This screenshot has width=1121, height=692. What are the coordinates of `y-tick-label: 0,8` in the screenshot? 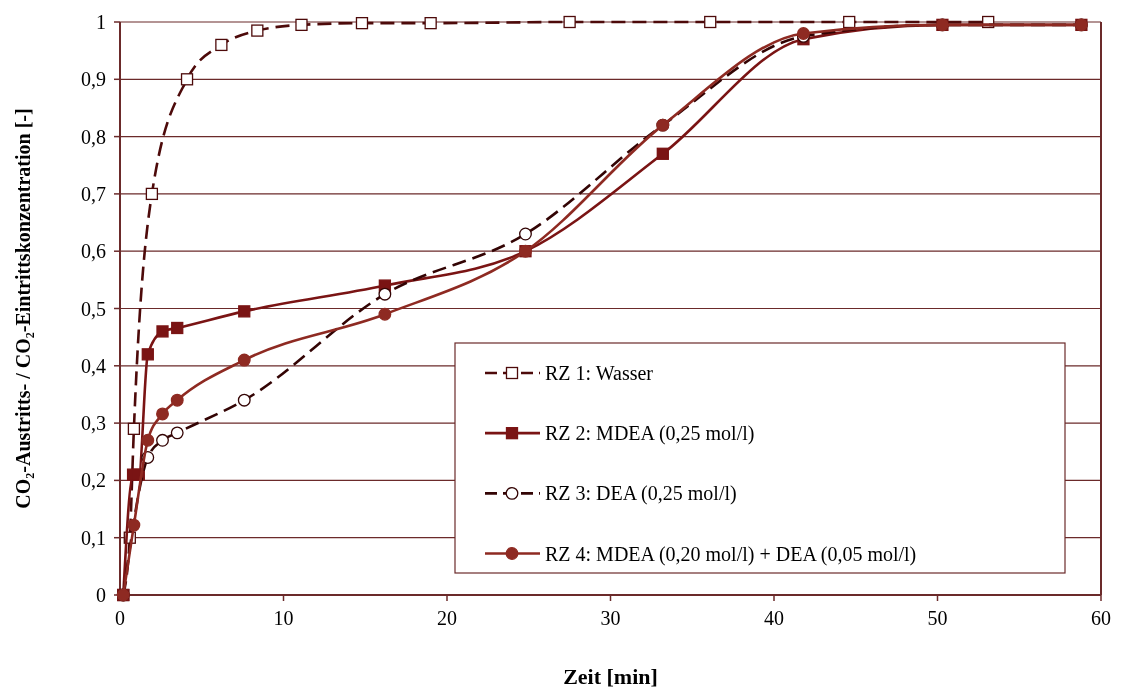 It's located at (93, 136).